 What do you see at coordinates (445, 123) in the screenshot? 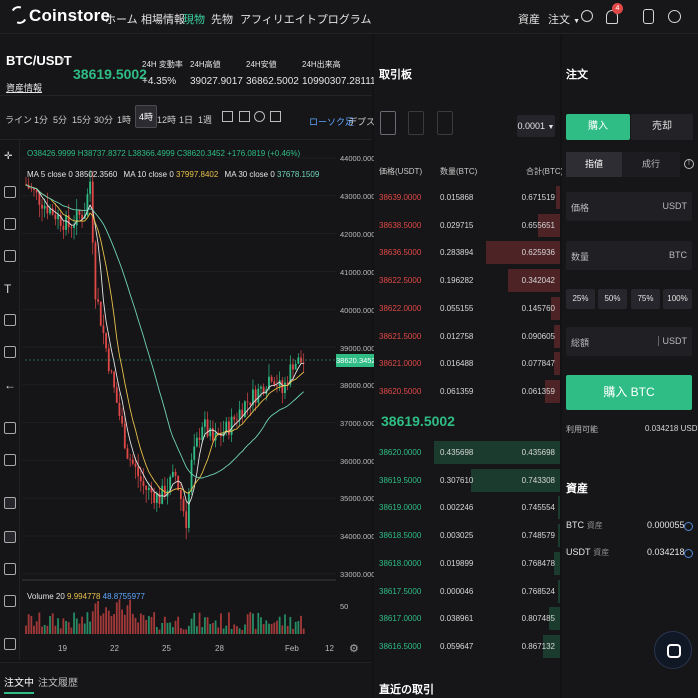
I see `book-view-asks-icon` at bounding box center [445, 123].